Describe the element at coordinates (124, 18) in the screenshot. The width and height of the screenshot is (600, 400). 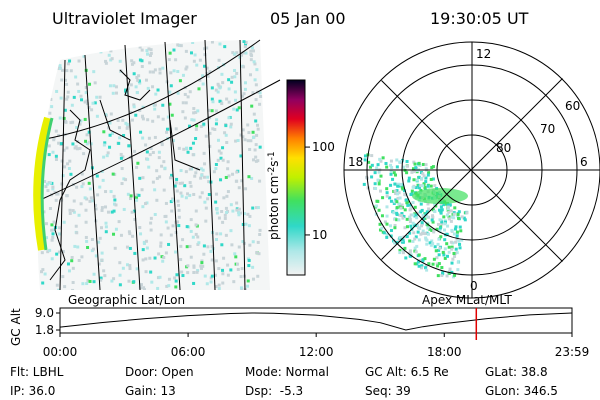
I see `title: Ultraviolet Imager` at that location.